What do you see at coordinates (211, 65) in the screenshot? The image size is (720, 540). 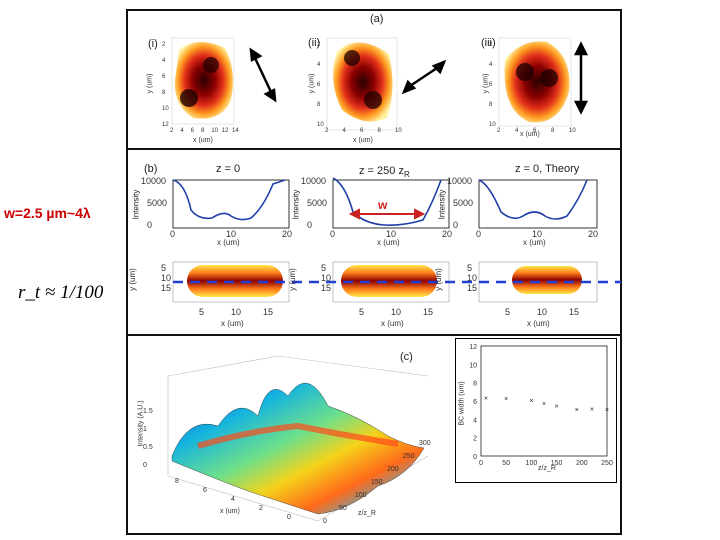 I see `subpanel-i-hotspot` at bounding box center [211, 65].